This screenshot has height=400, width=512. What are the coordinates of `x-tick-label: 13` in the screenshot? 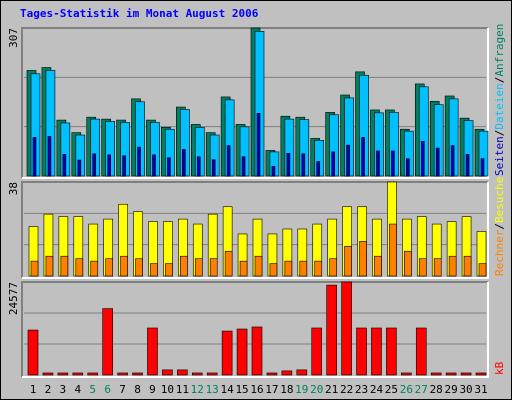 It's located at (212, 389).